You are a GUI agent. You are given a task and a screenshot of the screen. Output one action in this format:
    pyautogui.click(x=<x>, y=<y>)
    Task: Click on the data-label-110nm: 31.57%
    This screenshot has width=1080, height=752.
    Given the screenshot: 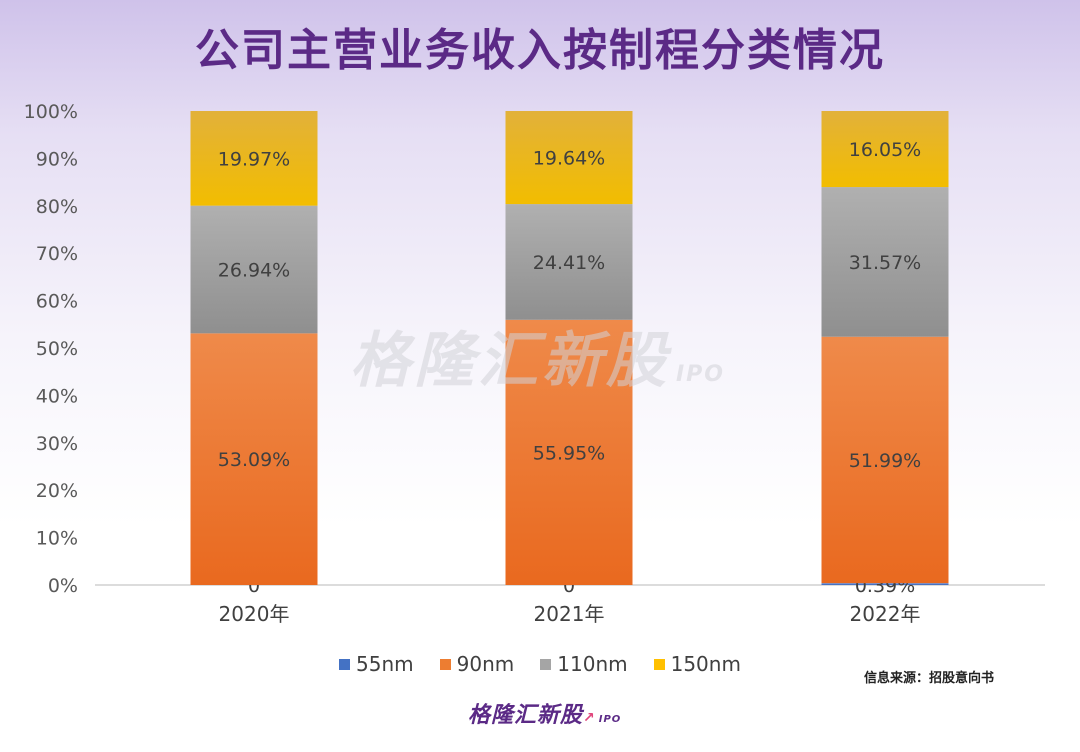 What is the action you would take?
    pyautogui.click(x=885, y=263)
    